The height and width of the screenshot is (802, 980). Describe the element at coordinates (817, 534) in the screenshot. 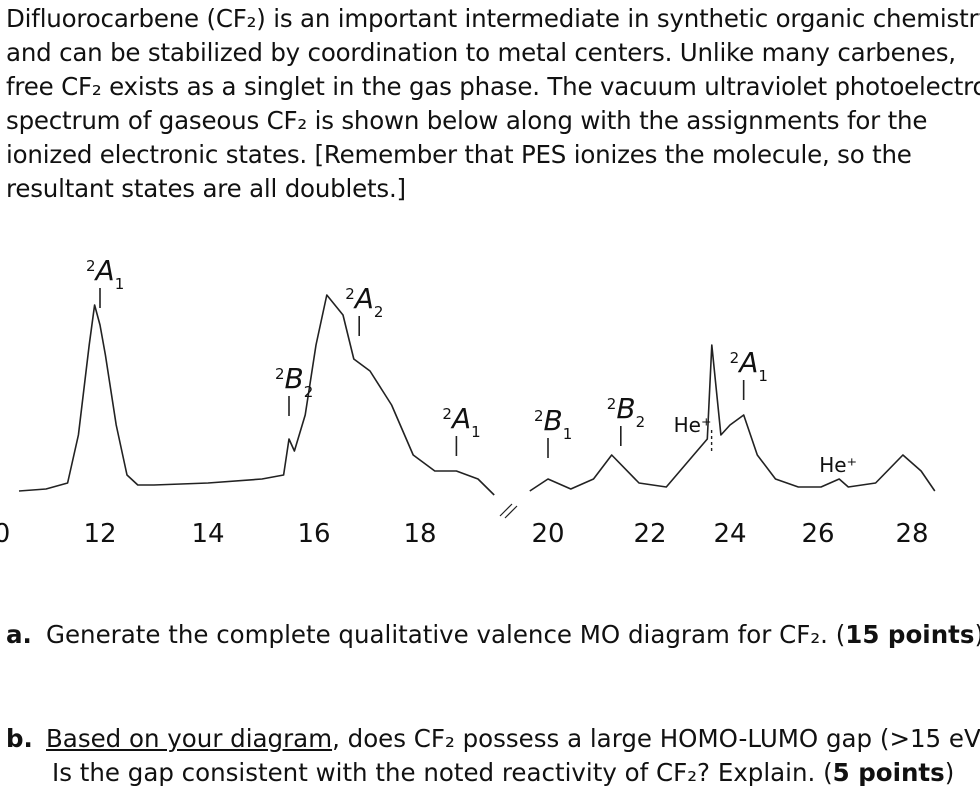

I see `x-tick-label: 26` at that location.